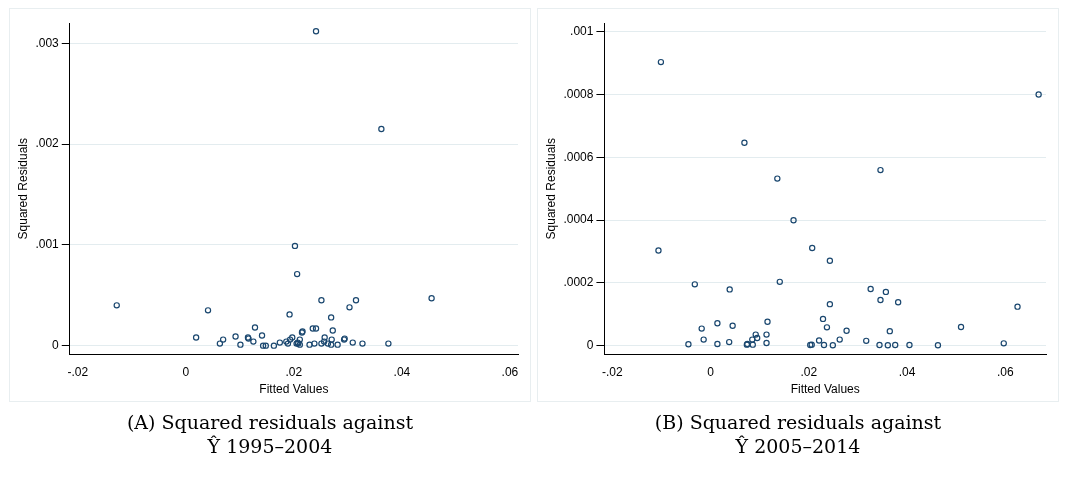 This screenshot has width=1068, height=482. I want to click on y-tick-label: .002, so click(47, 143).